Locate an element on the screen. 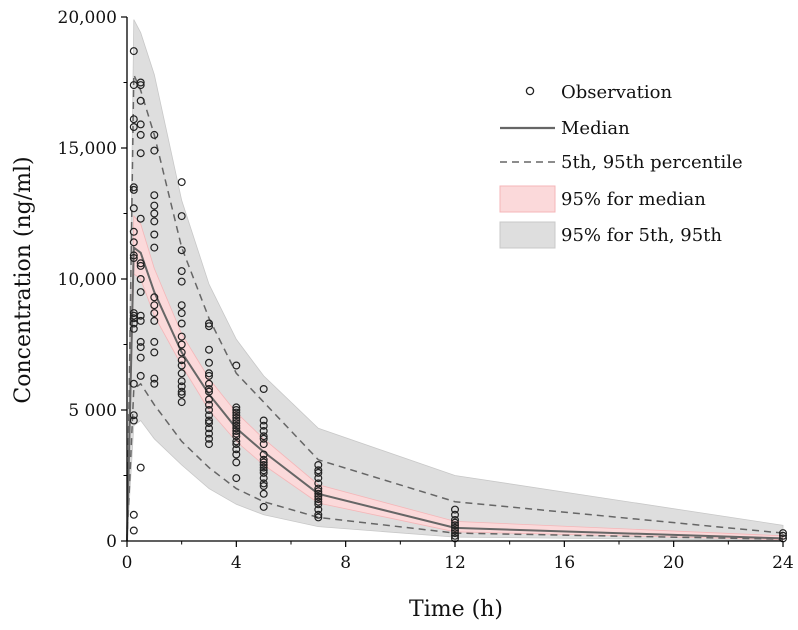 The image size is (798, 630). y-axis-title: Concentration (ng/ml) is located at coordinates (23, 279).